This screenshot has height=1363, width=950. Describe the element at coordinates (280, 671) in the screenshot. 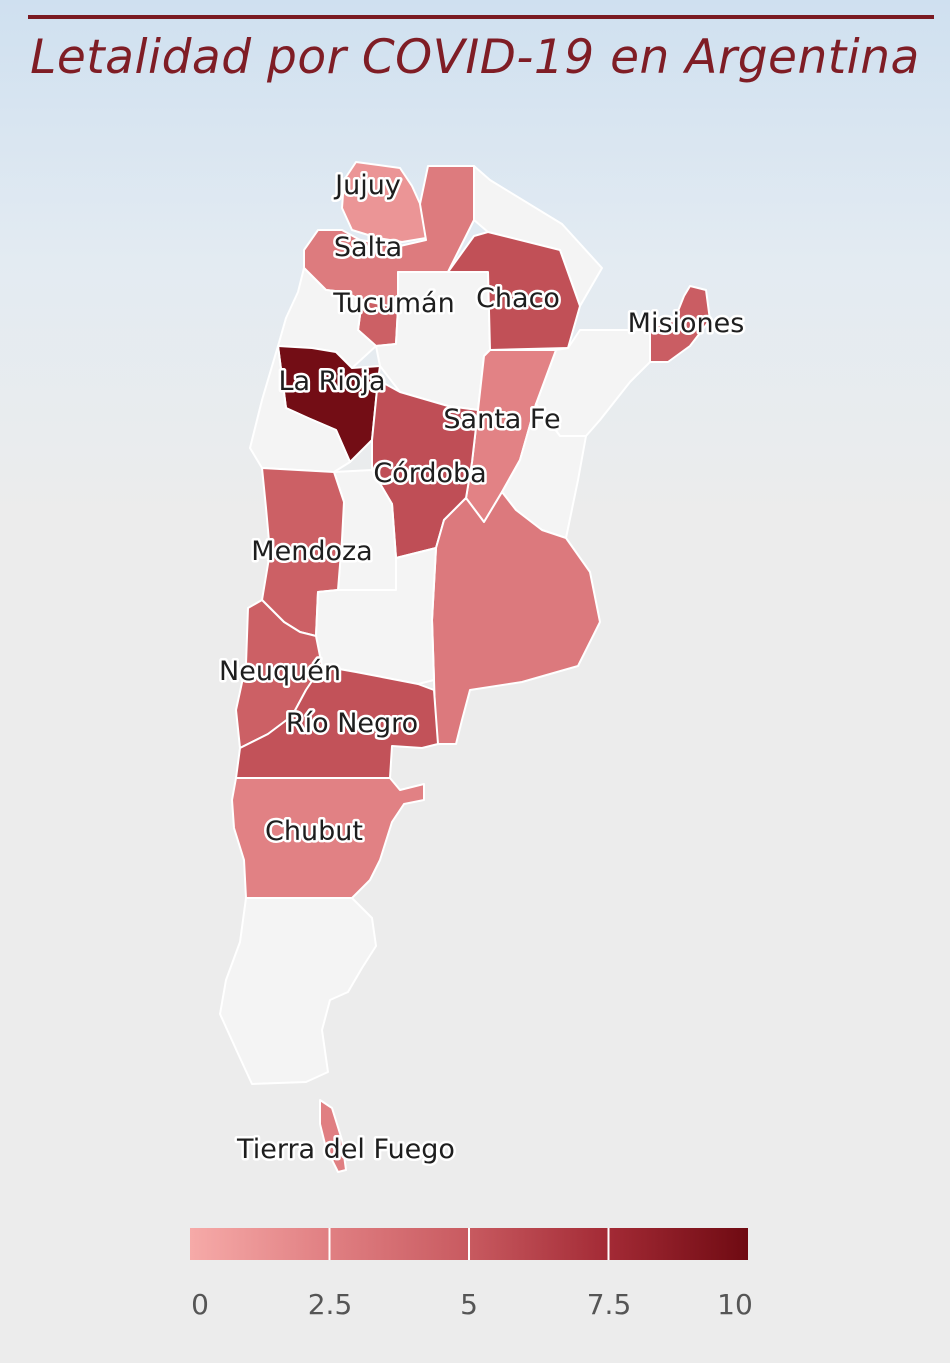

I see `label-neuquen: Neuquén` at that location.